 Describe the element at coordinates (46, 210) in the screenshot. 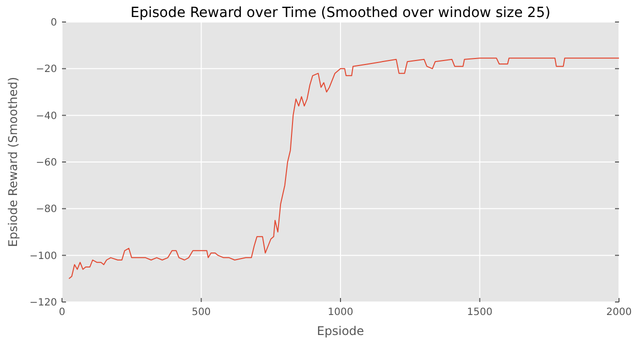

I see `y-tick-label: −80` at that location.